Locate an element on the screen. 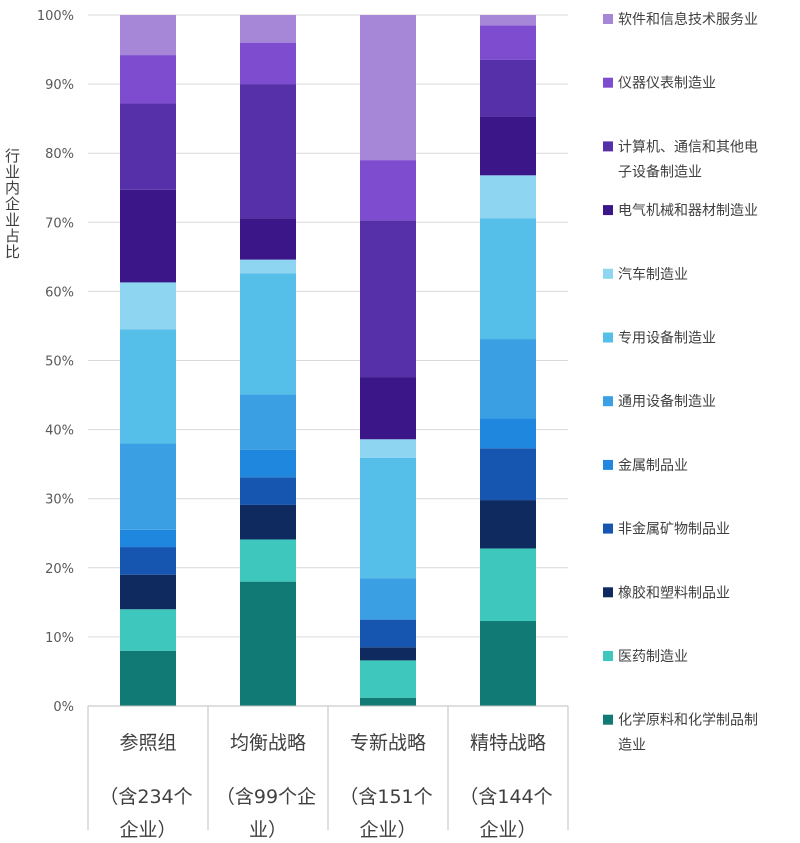 Image resolution: width=800 pixels, height=843 pixels. category-label: 专新战略 is located at coordinates (388, 743).